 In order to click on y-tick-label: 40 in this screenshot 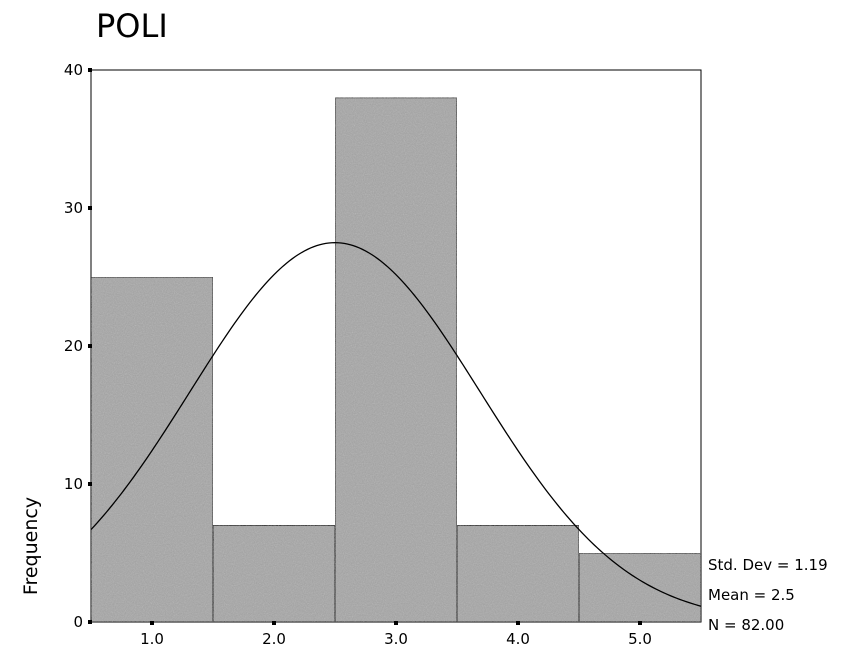, I will do `click(73, 70)`.